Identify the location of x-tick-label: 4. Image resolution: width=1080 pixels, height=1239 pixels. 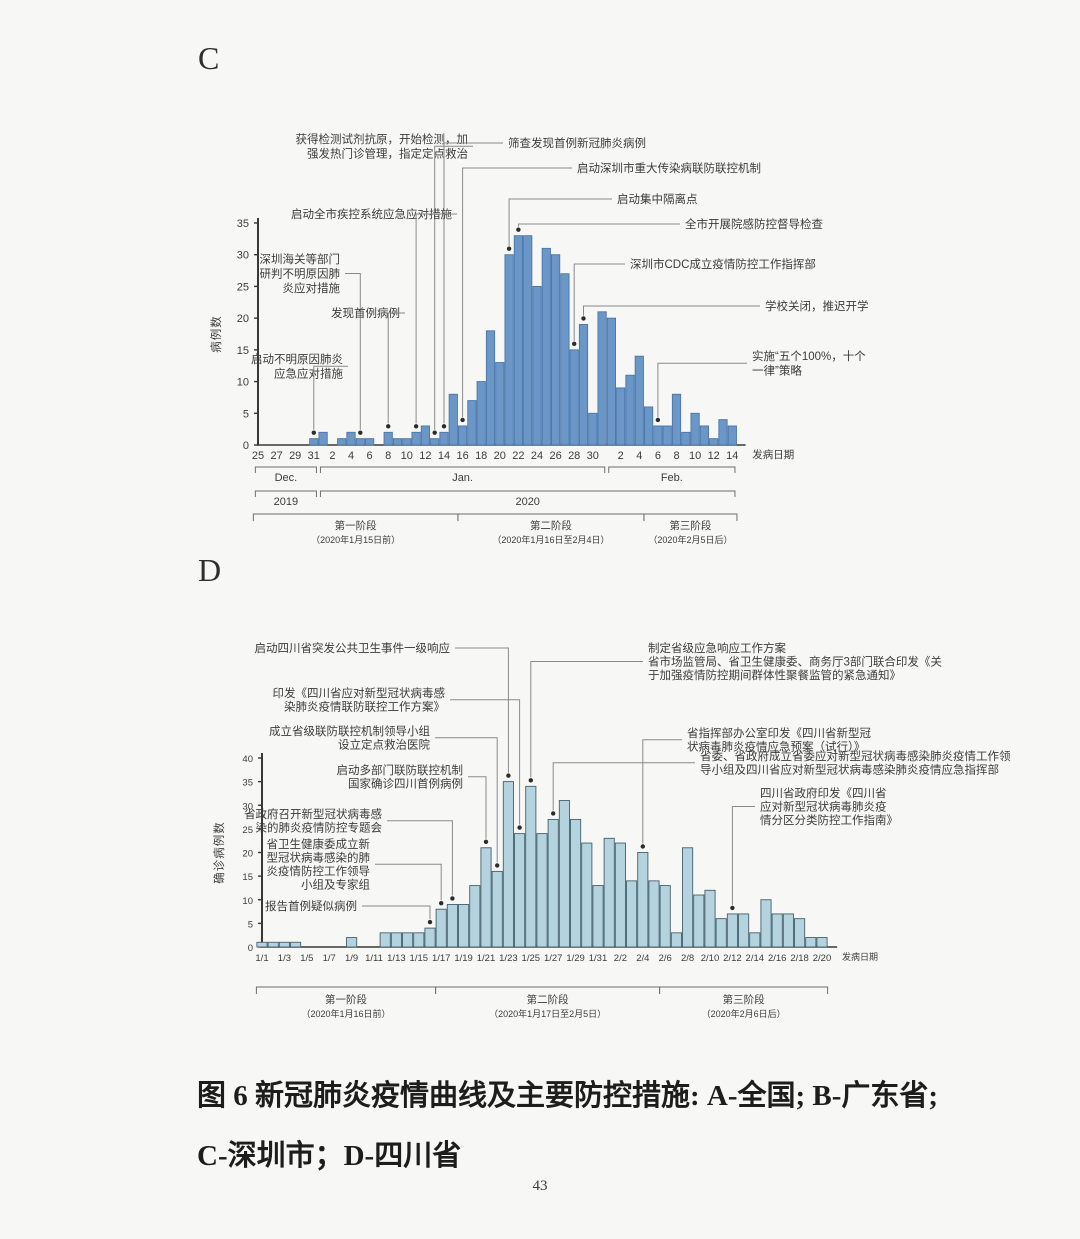
(351, 456).